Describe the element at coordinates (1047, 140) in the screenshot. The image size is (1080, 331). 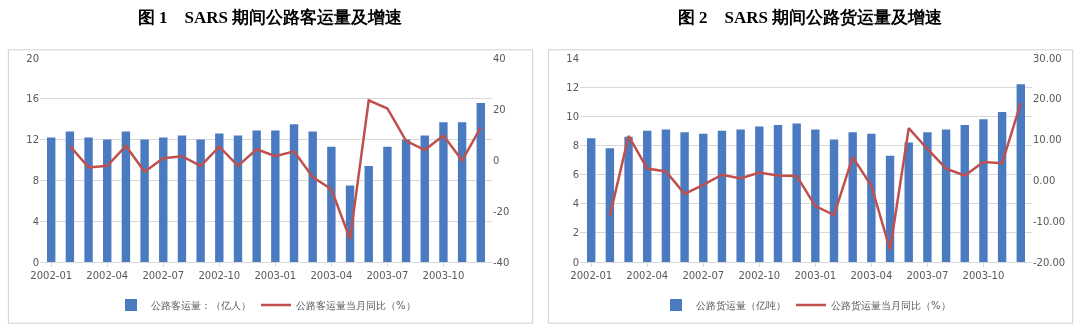
I see `y2-tick-label: 10.00` at that location.